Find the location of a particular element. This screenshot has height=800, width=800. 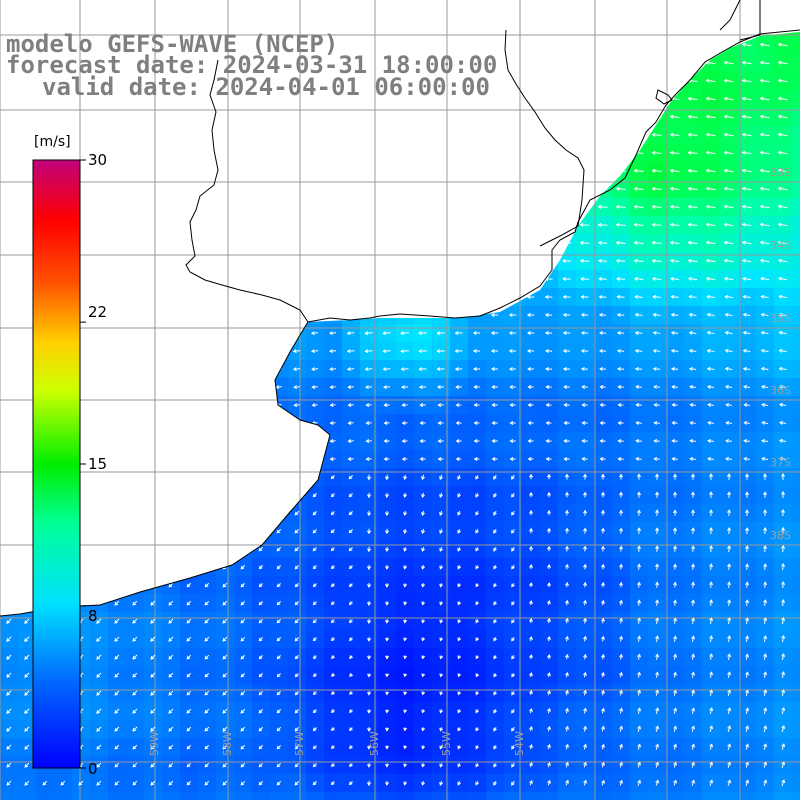

colorbar-tick-label: 15 is located at coordinates (98, 464).